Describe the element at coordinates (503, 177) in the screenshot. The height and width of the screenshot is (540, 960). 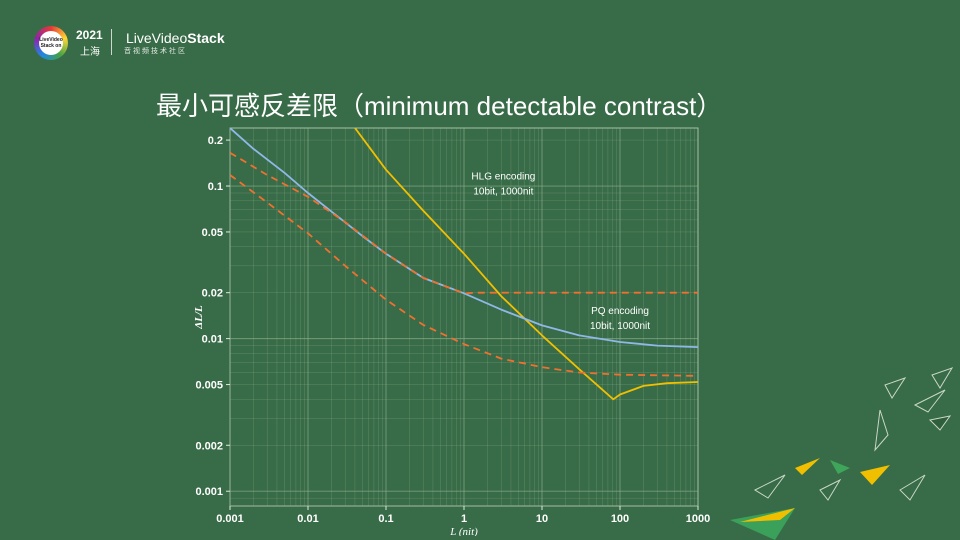
I see `annotation-label: HLG encoding` at that location.